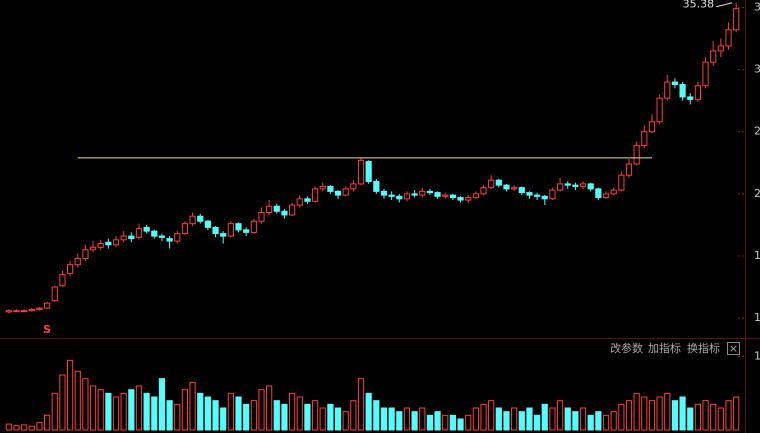  I want to click on toolbar-button: 加指标, so click(664, 348).